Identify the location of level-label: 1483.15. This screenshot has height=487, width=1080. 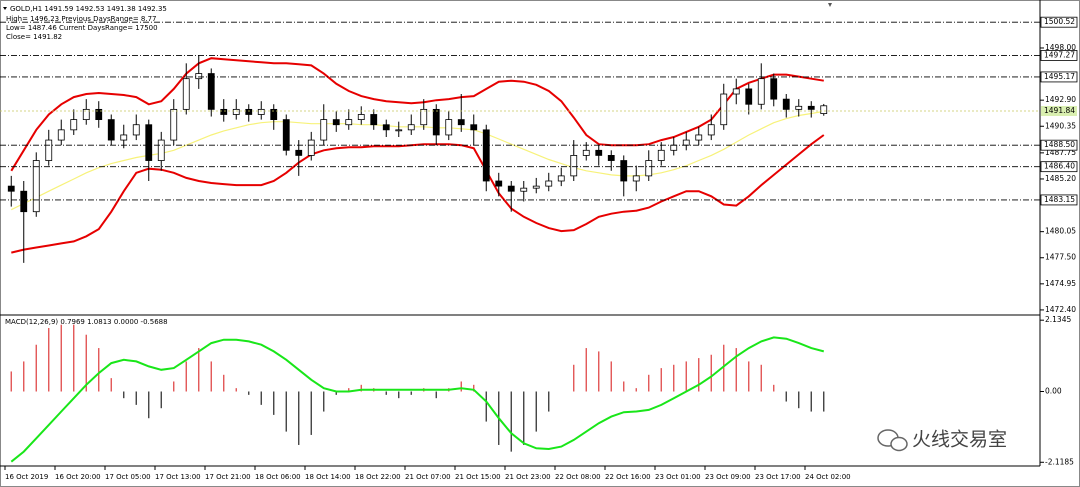
(1059, 199).